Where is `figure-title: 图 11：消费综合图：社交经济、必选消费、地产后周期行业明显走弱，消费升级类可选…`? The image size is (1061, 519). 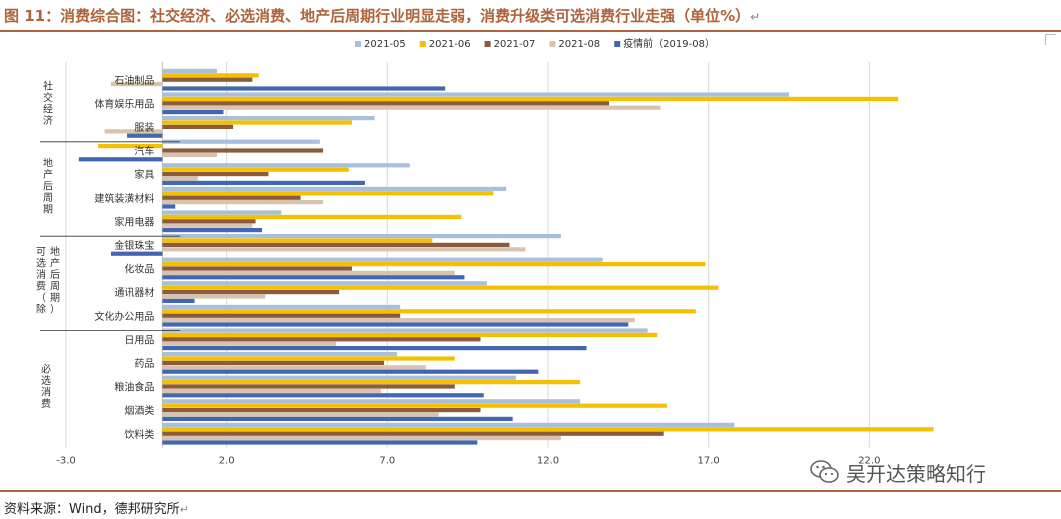
figure-title: 图 11：消费综合图：社交经济、必选消费、地产后周期行业明显走弱，消费升级类可选… is located at coordinates (382, 15).